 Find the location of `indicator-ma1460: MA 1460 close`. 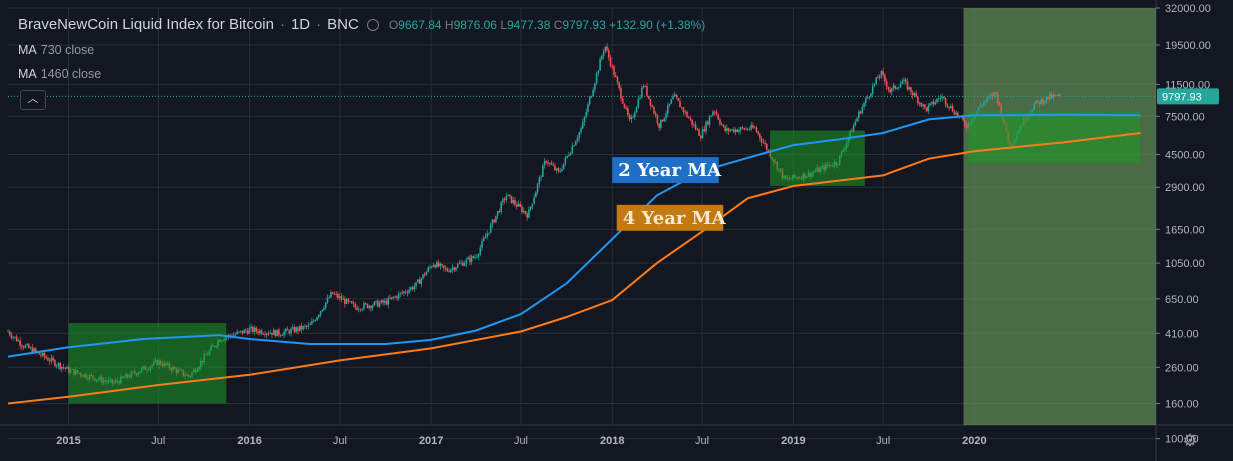

indicator-ma1460: MA 1460 close is located at coordinates (60, 74).